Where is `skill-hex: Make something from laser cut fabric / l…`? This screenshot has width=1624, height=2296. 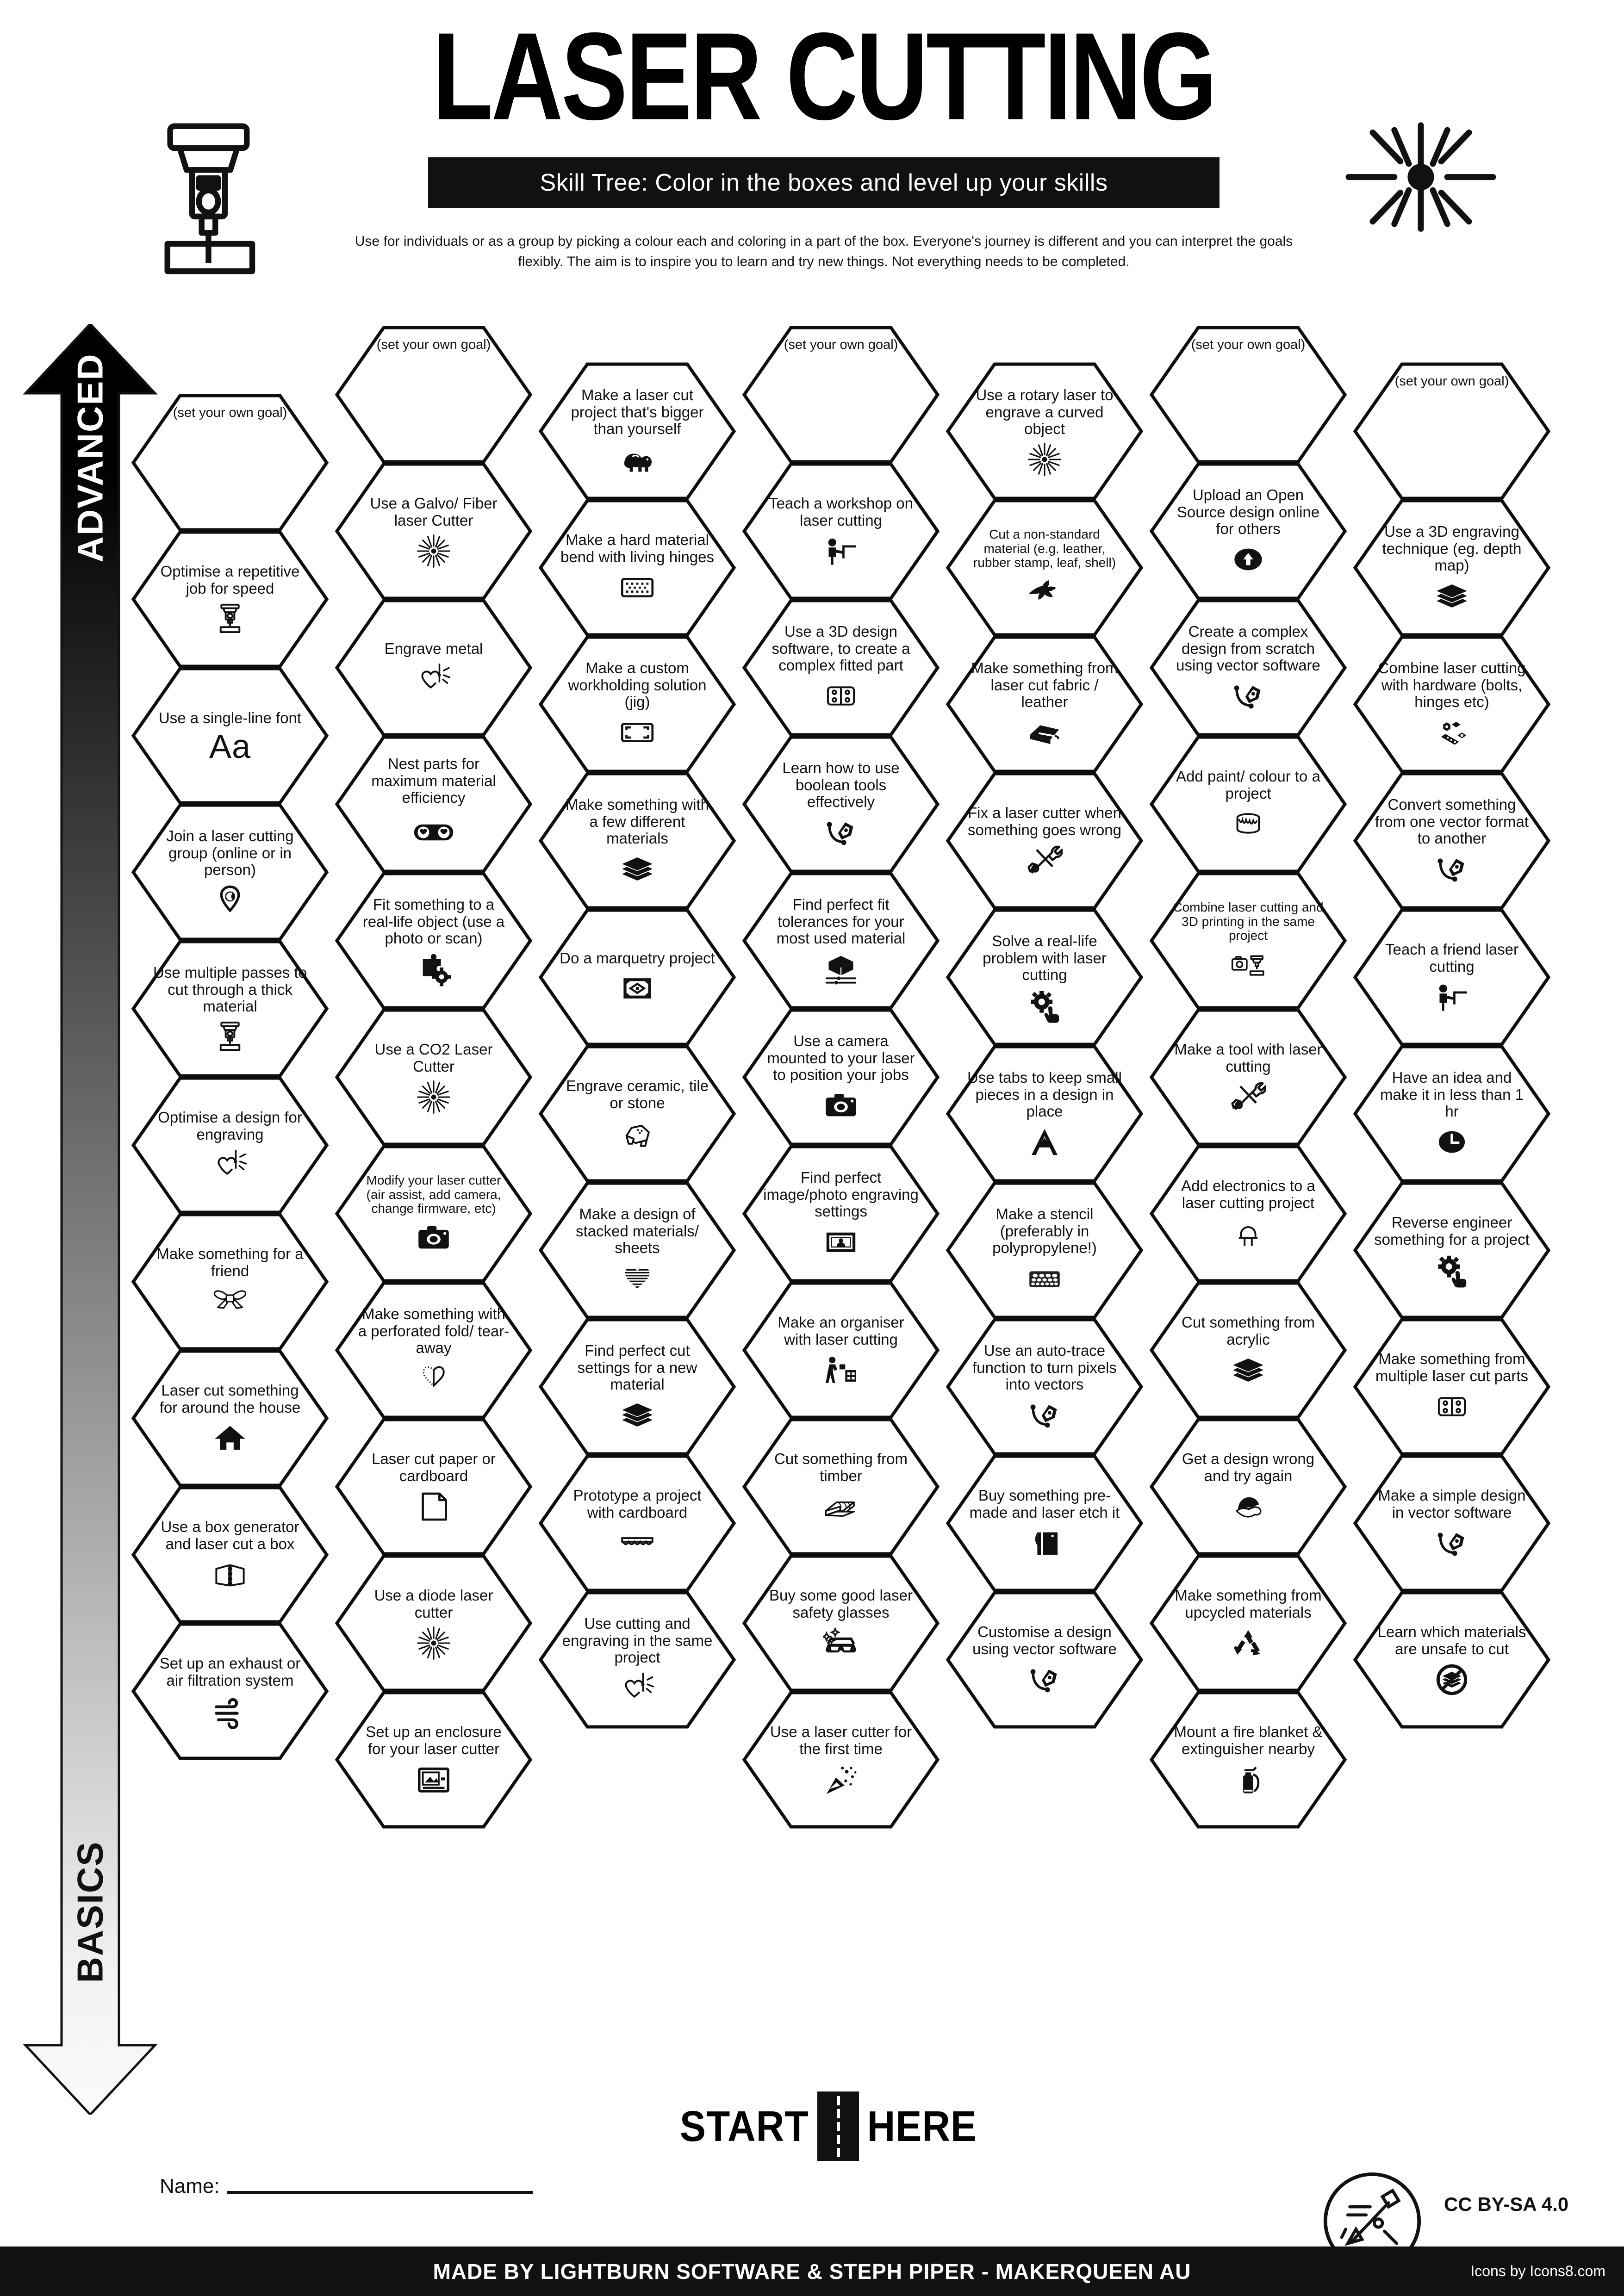 skill-hex: Make something from laser cut fabric / l… is located at coordinates (1045, 705).